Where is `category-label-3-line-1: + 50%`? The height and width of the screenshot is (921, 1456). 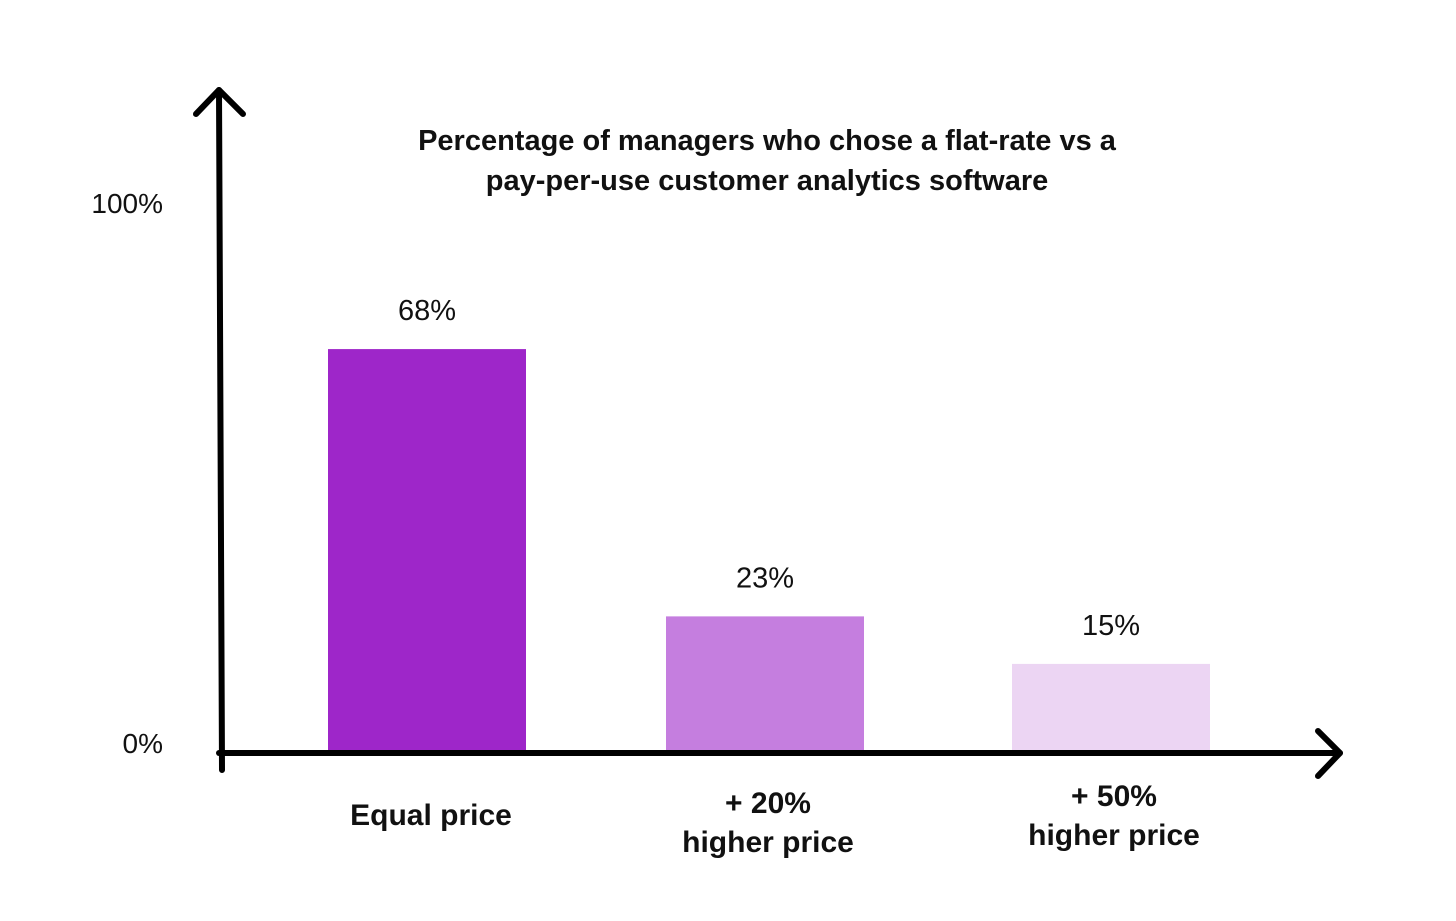
category-label-3-line-1: + 50% is located at coordinates (1114, 796).